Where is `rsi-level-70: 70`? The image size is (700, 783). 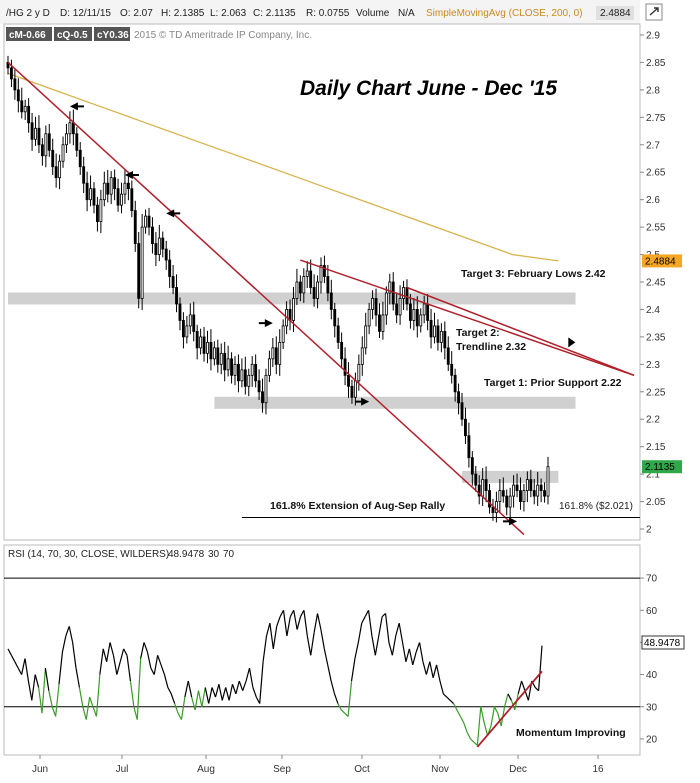 rsi-level-70: 70 is located at coordinates (229, 554).